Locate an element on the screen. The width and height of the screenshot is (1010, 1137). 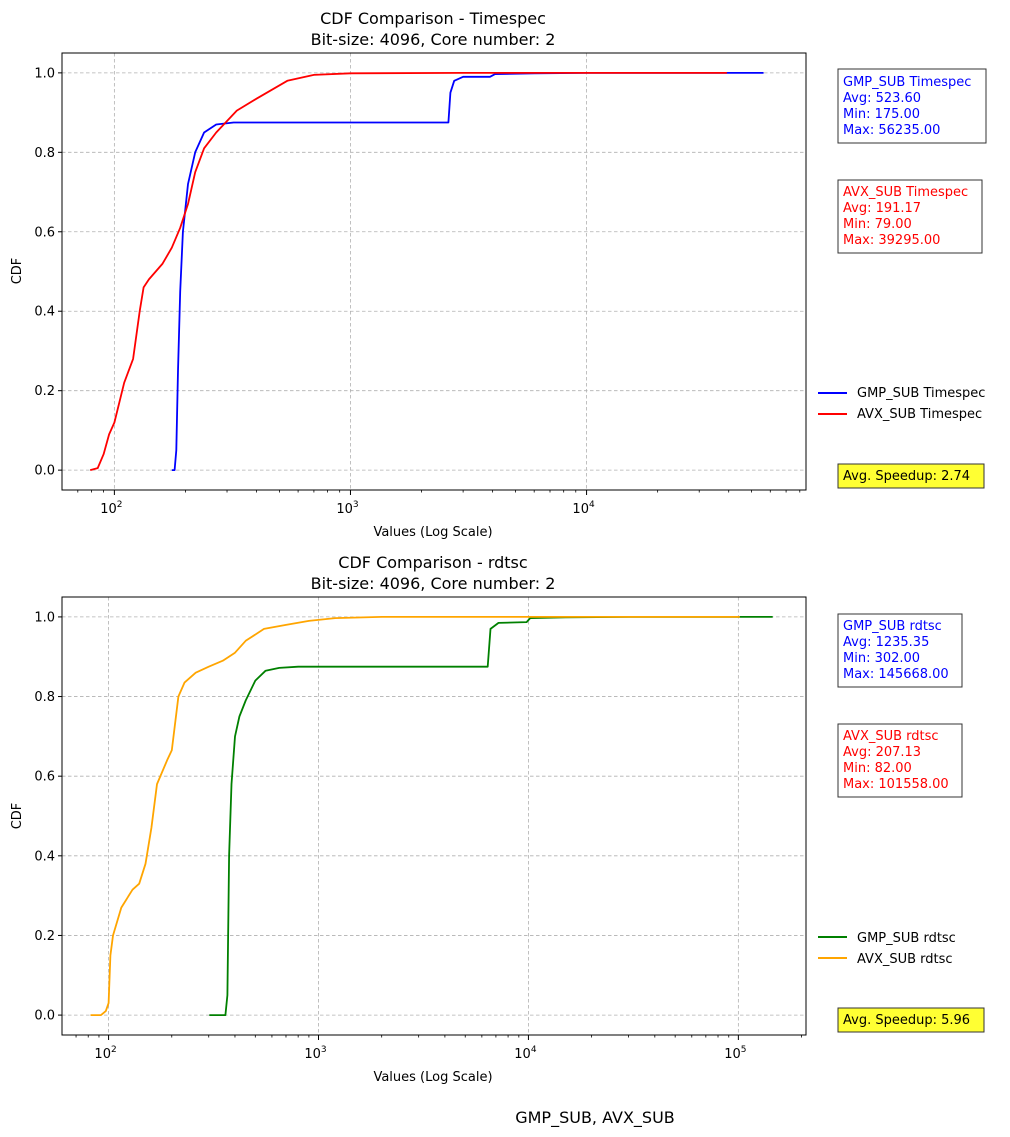
stats-max: Max: 56235.00 is located at coordinates (891, 130).